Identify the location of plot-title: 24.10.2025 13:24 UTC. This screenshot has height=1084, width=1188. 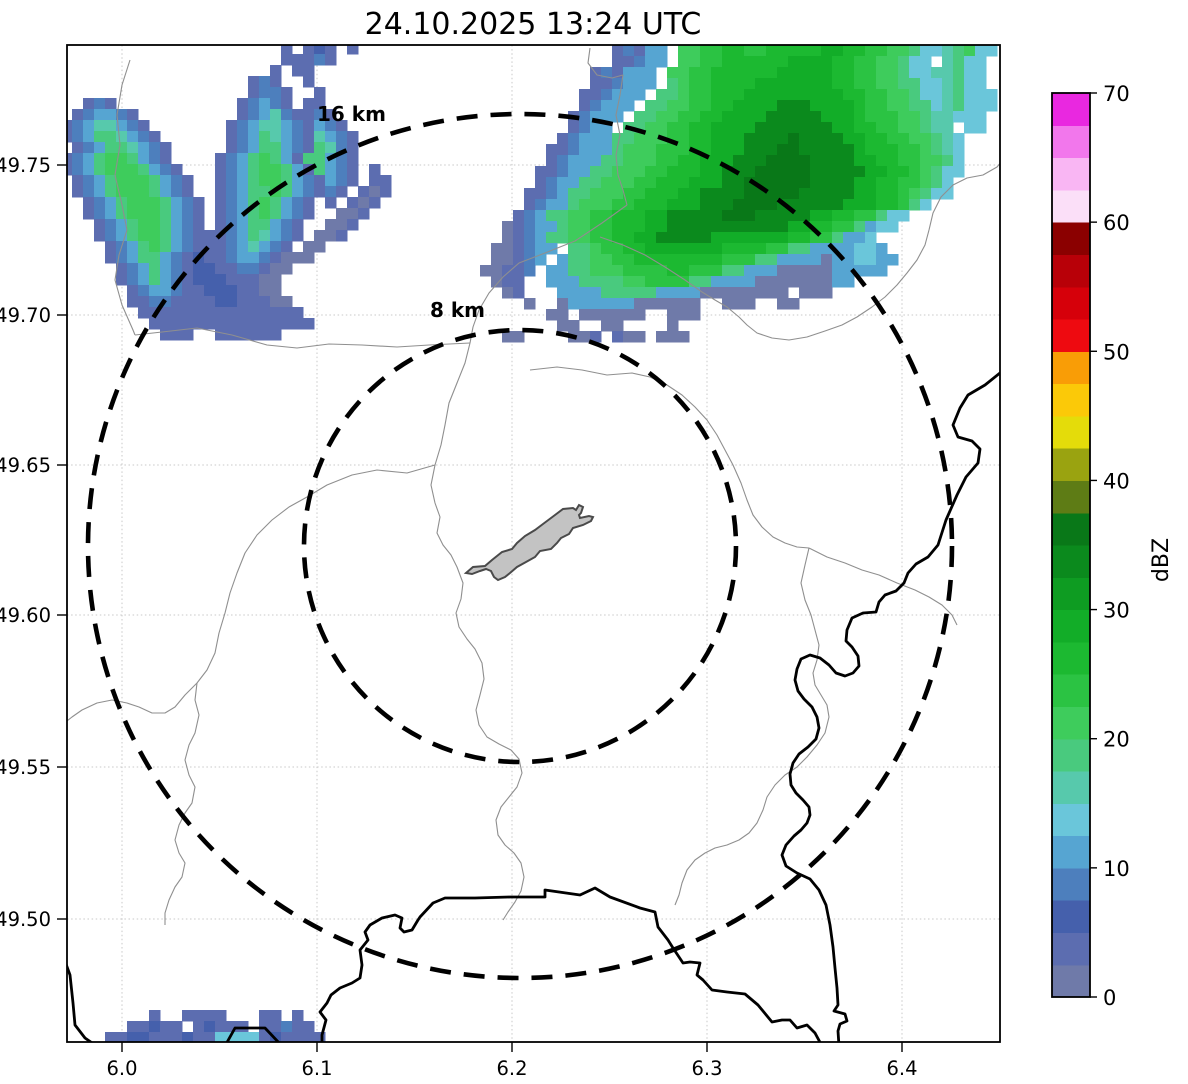
(533, 24).